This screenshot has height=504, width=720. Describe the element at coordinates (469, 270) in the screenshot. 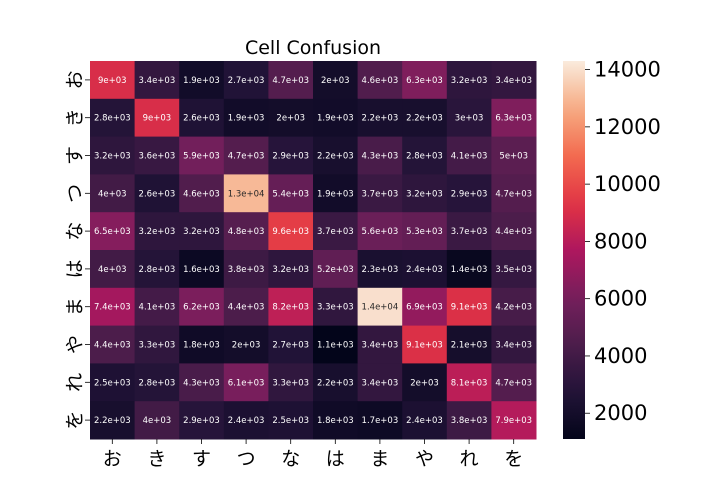

I see `heatmap-cell-label: 1.4e+03` at that location.